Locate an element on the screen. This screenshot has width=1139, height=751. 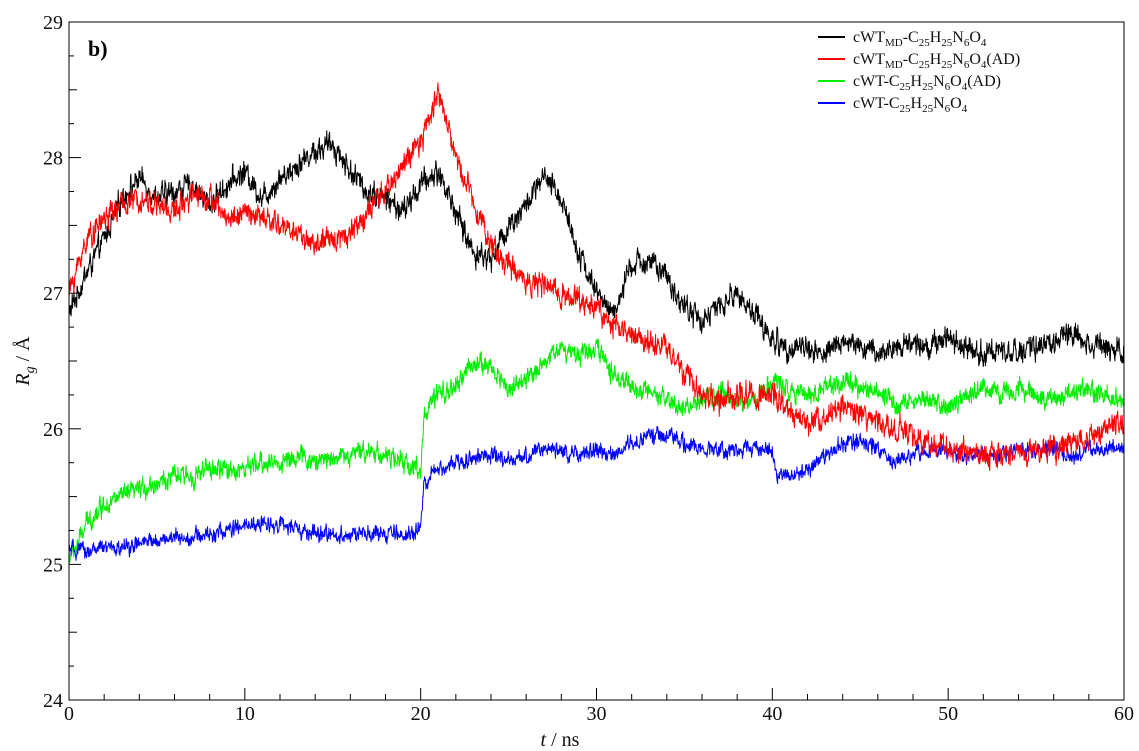
x-tick-label: 10 is located at coordinates (245, 714).